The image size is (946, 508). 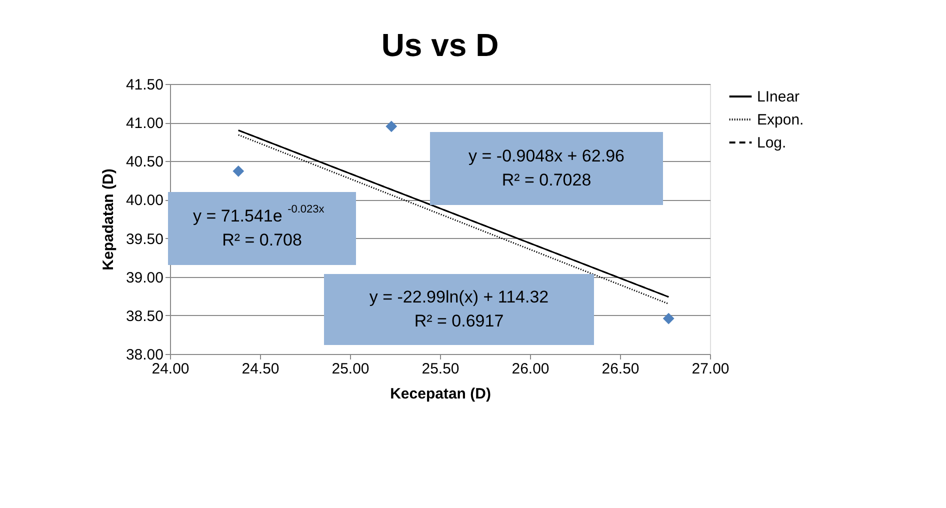 What do you see at coordinates (546, 168) in the screenshot?
I see `annotation: y = -0.9048x + 62.96 R² = 0.7028` at bounding box center [546, 168].